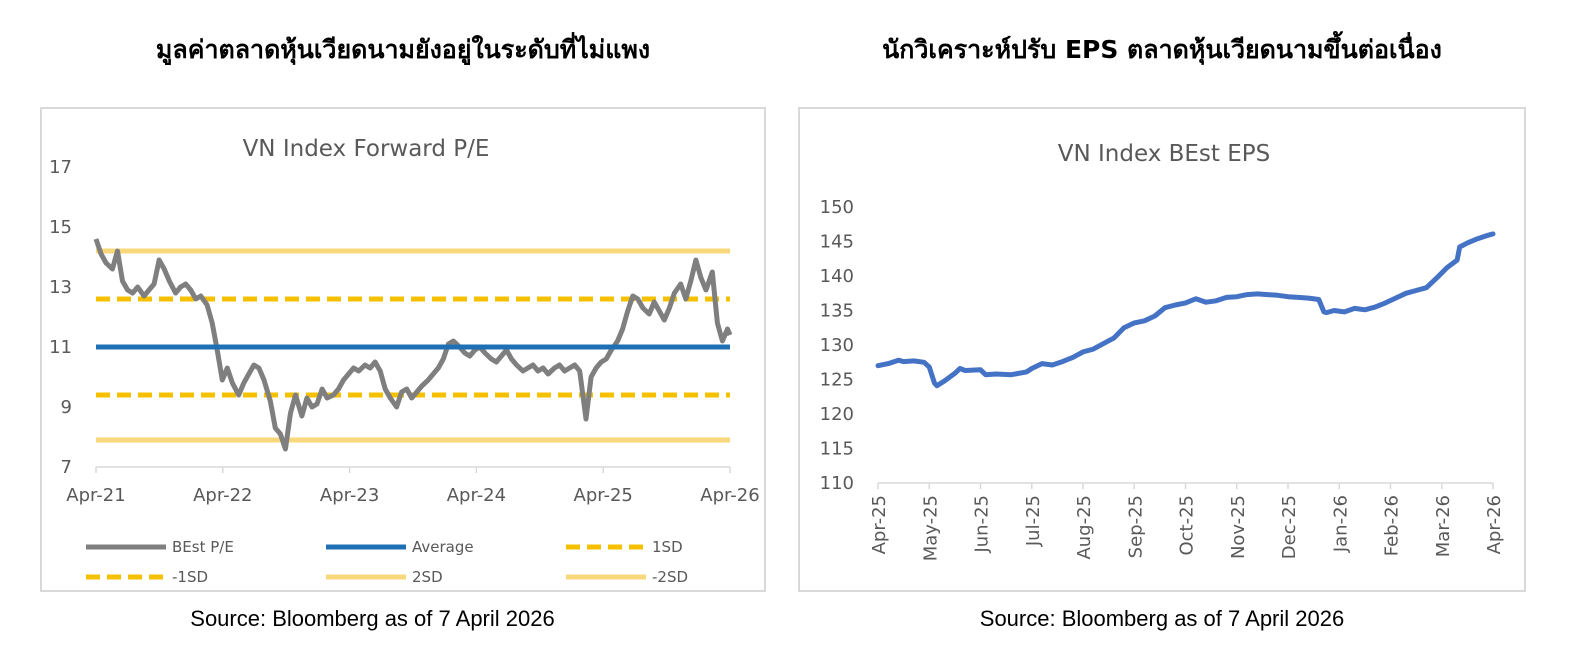  Describe the element at coordinates (60, 287) in the screenshot. I see `y-tick-label: 13` at that location.